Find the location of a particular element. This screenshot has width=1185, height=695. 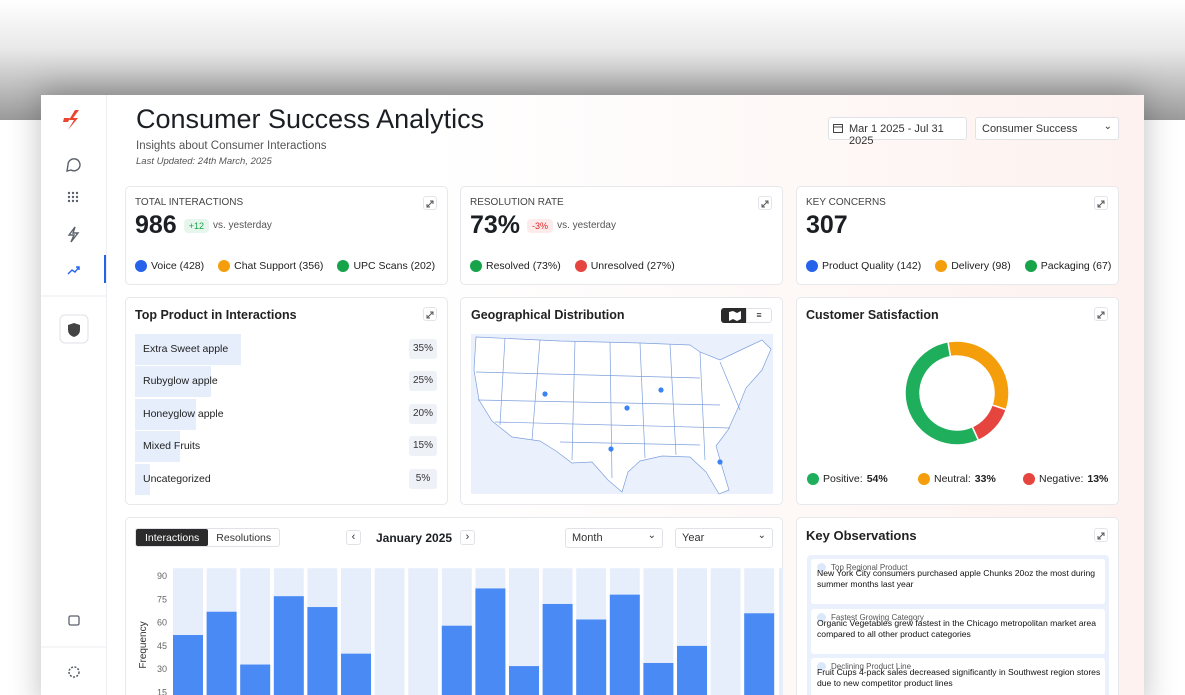

tab: Resolutions is located at coordinates (244, 538).